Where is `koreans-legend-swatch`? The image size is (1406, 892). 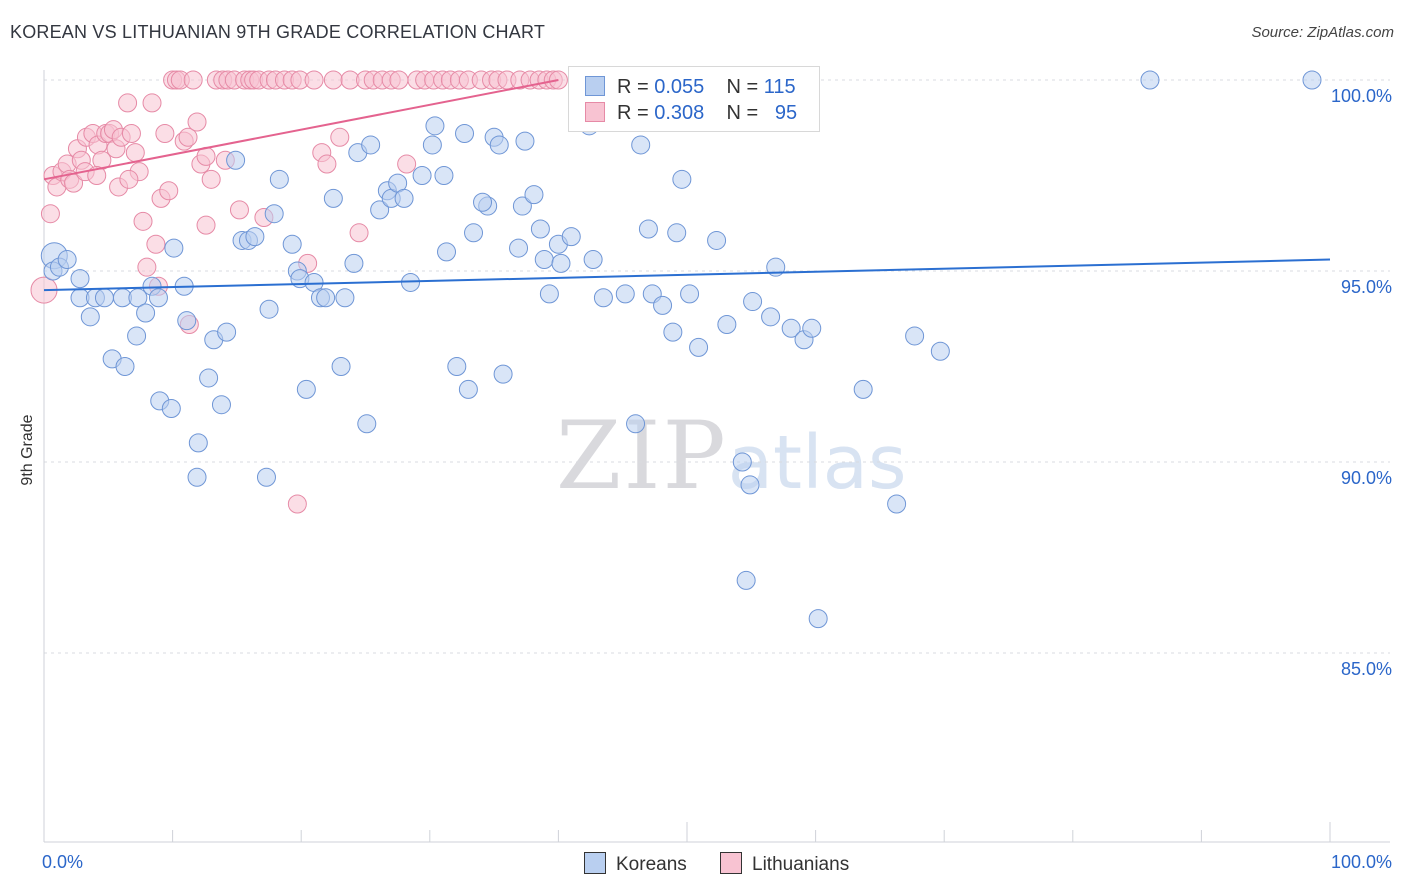
koreans-legend-swatch is located at coordinates (595, 863).